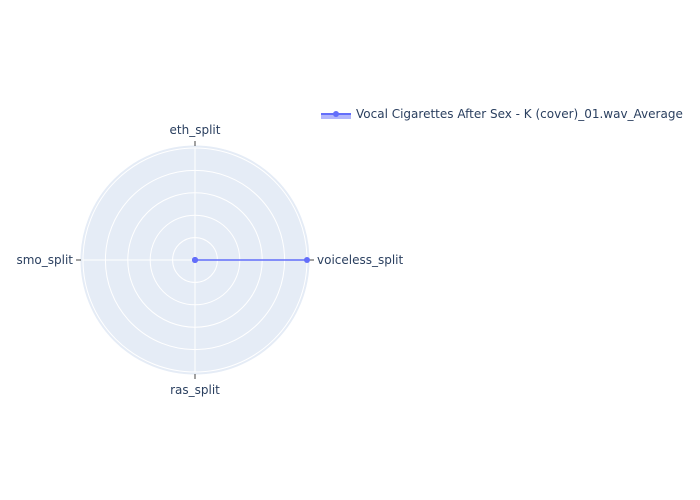 The image size is (700, 500). What do you see at coordinates (195, 260) in the screenshot?
I see `data-point-ras_split` at bounding box center [195, 260].